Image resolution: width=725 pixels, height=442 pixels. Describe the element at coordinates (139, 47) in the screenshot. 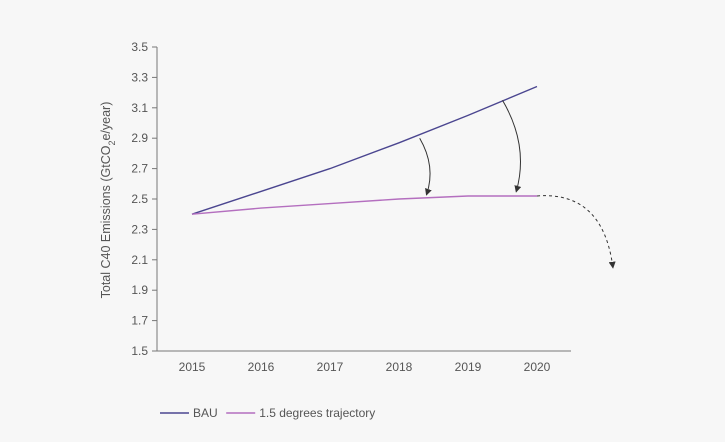

I see `y-tick-label: 3.5` at that location.